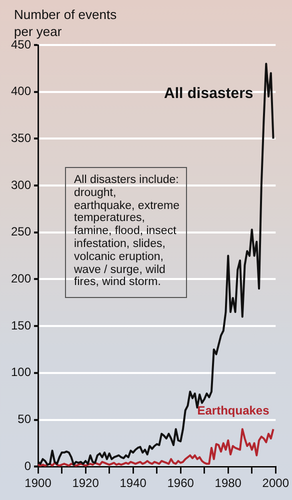 The image size is (292, 500). Describe the element at coordinates (38, 483) in the screenshot. I see `x-tick-label: 1900` at that location.